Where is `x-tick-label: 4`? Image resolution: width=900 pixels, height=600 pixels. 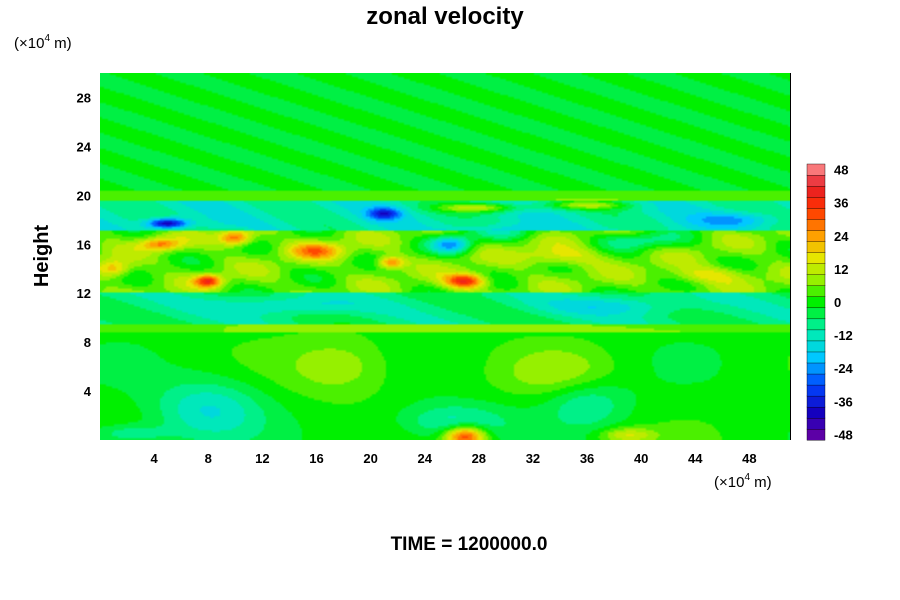
x-tick-label: 4 is located at coordinates (155, 458).